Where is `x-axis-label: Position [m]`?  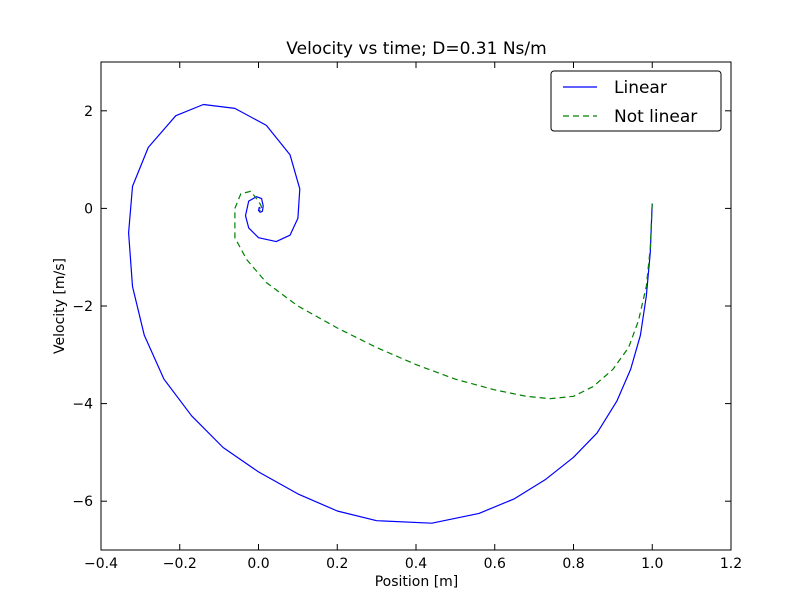
x-axis-label: Position [m] is located at coordinates (417, 582).